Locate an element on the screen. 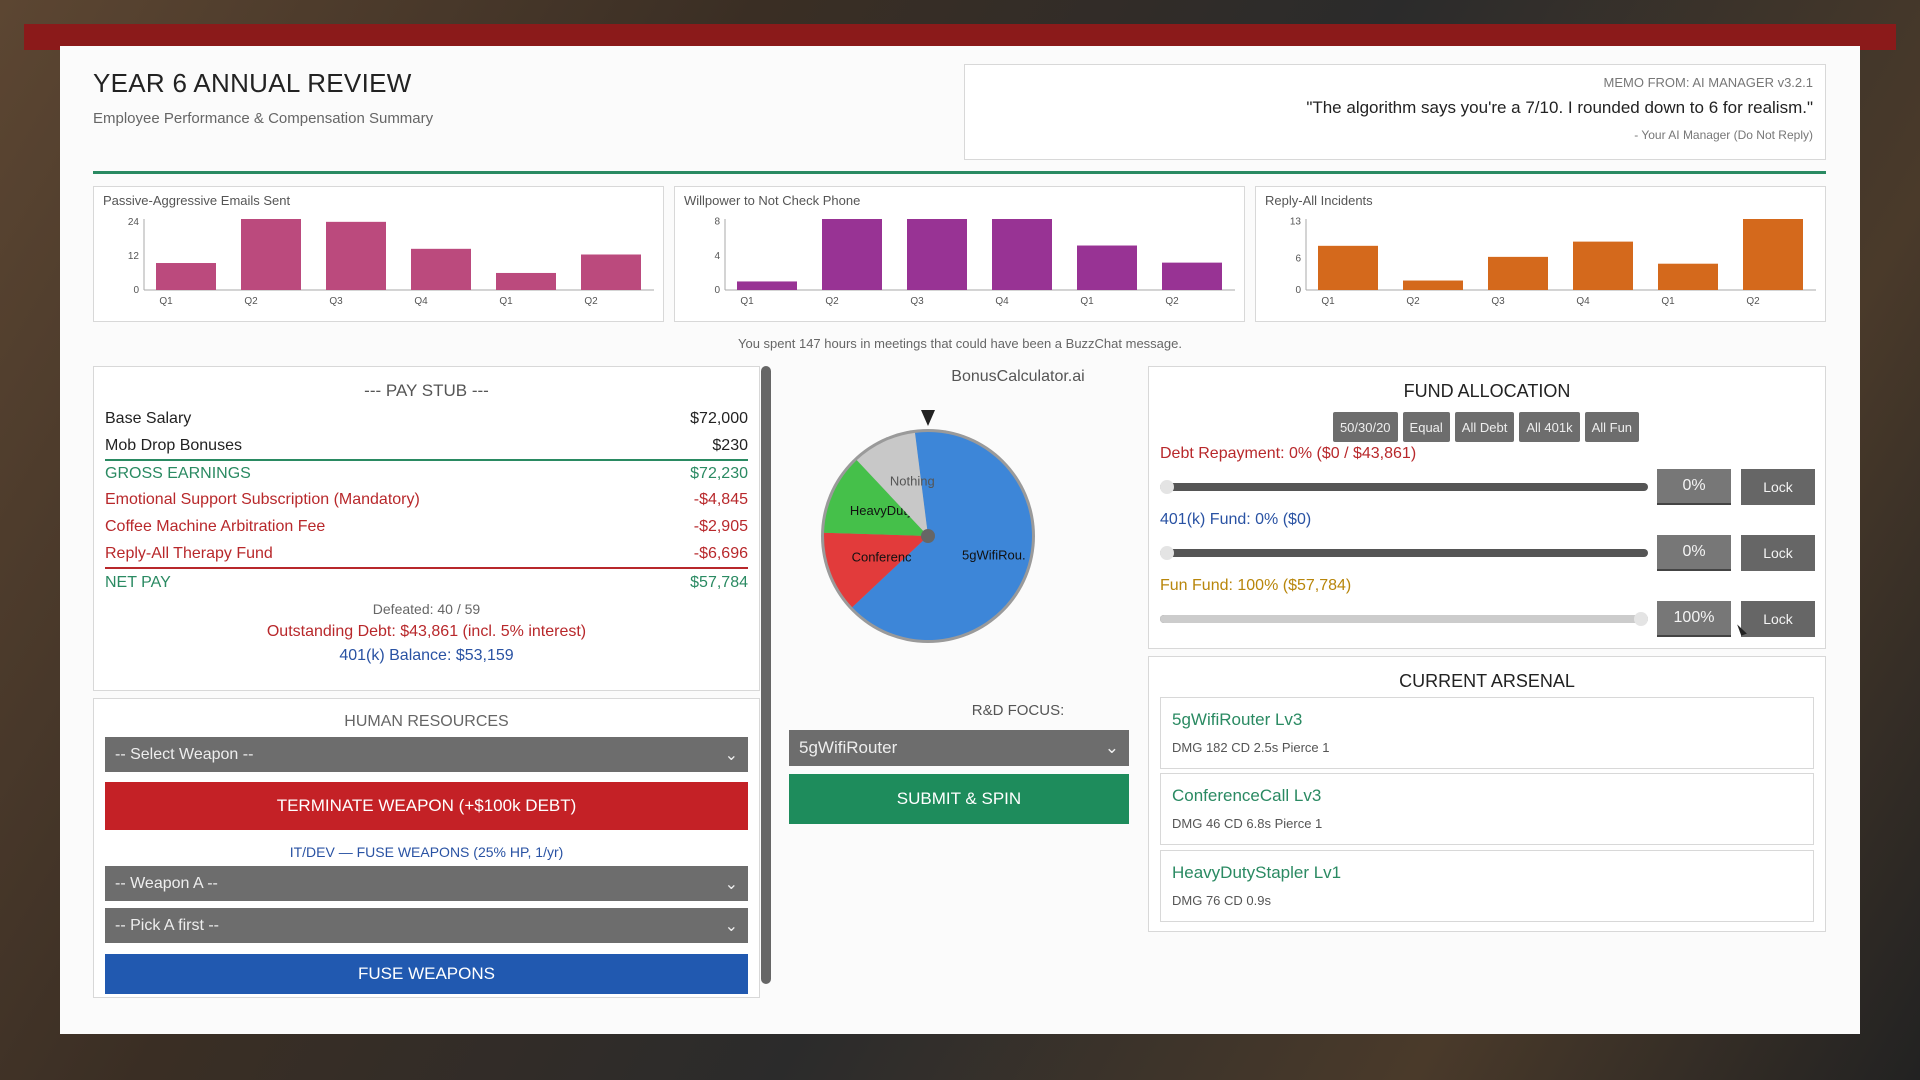  weapon-card: HeavyDutyStapler Lv1 DMG 76 CD 0.9s is located at coordinates (1487, 886).